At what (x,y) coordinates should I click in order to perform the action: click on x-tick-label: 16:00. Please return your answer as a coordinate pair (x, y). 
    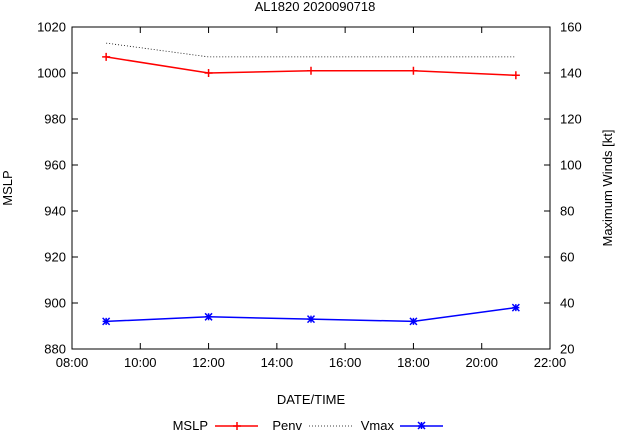
    Looking at the image, I should click on (345, 362).